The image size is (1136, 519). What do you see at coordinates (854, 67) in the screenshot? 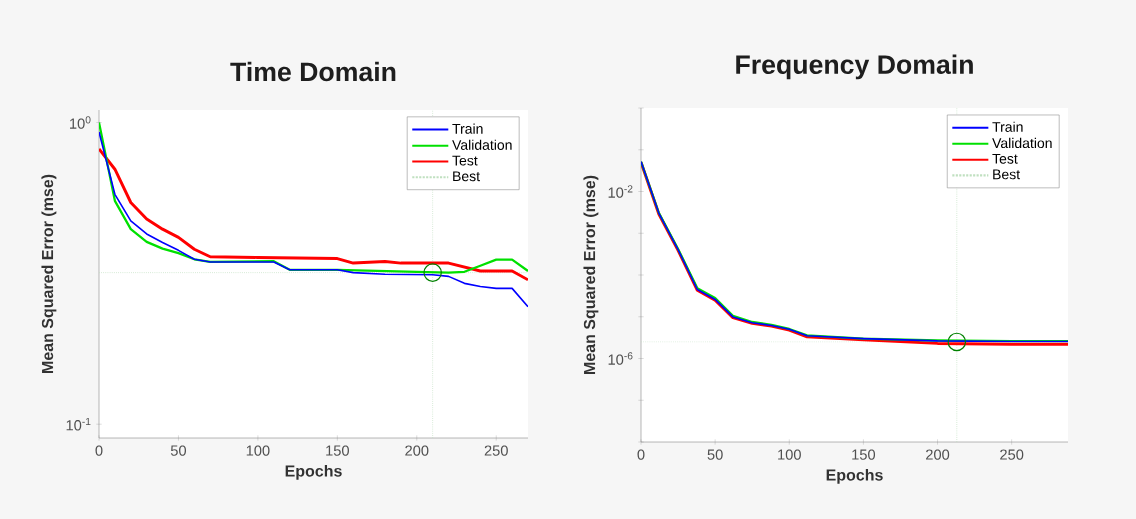
I see `chart-title: Frequency Domain` at bounding box center [854, 67].